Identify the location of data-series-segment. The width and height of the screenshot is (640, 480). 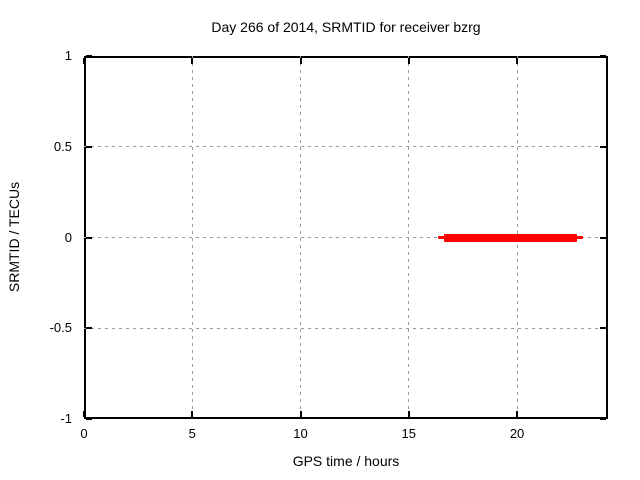
(511, 237).